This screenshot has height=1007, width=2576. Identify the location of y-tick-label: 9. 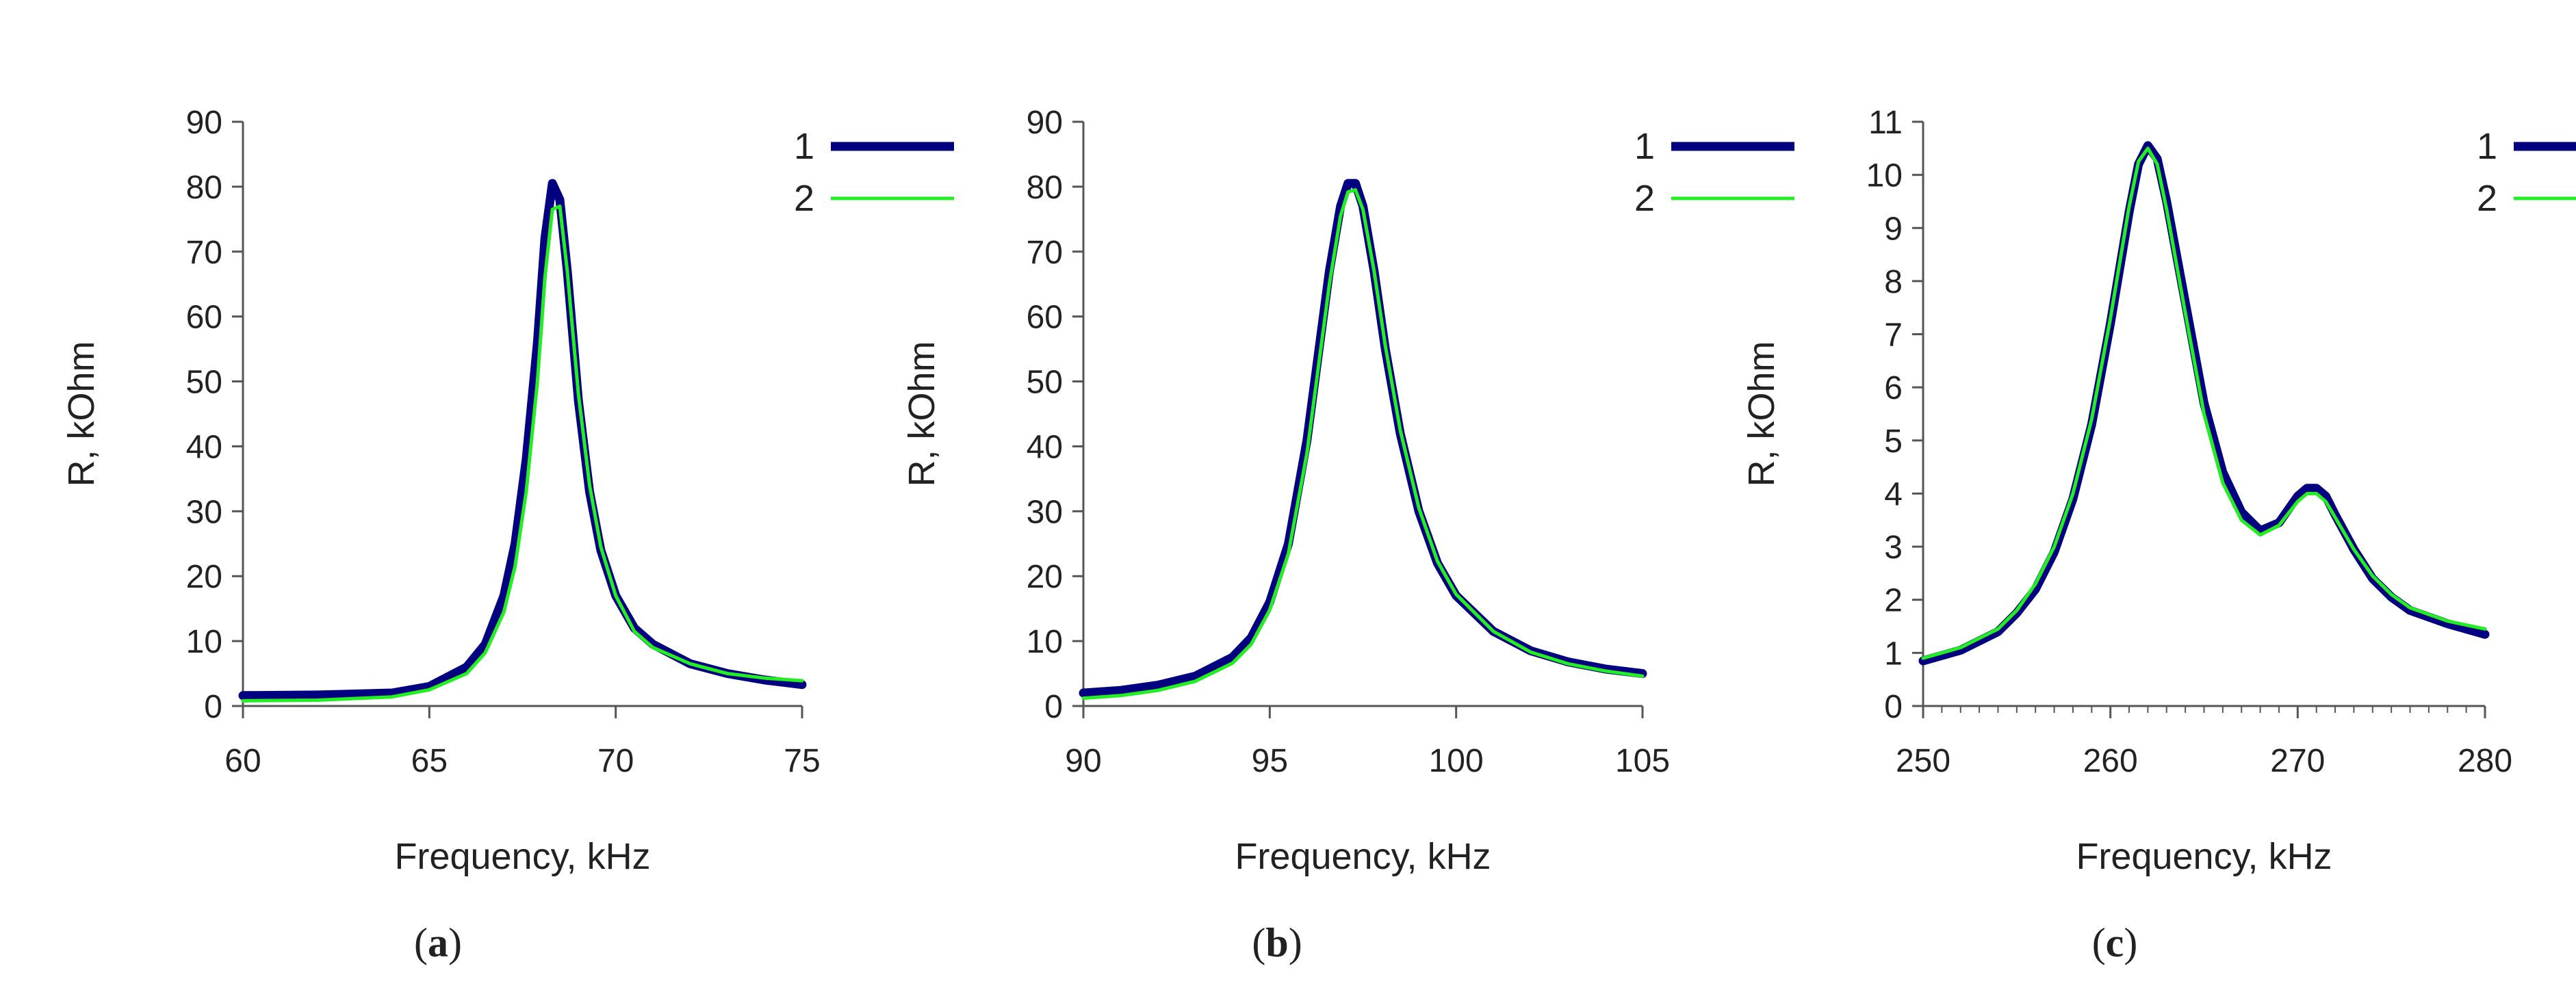
(1893, 229).